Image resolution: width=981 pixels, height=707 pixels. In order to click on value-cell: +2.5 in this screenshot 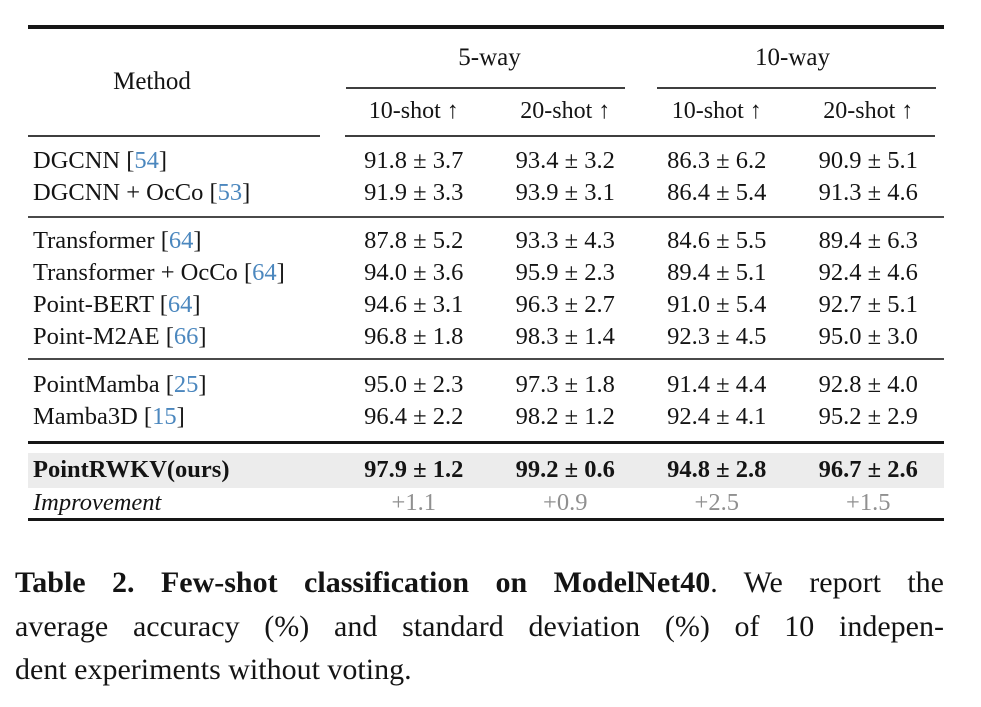, I will do `click(716, 502)`.